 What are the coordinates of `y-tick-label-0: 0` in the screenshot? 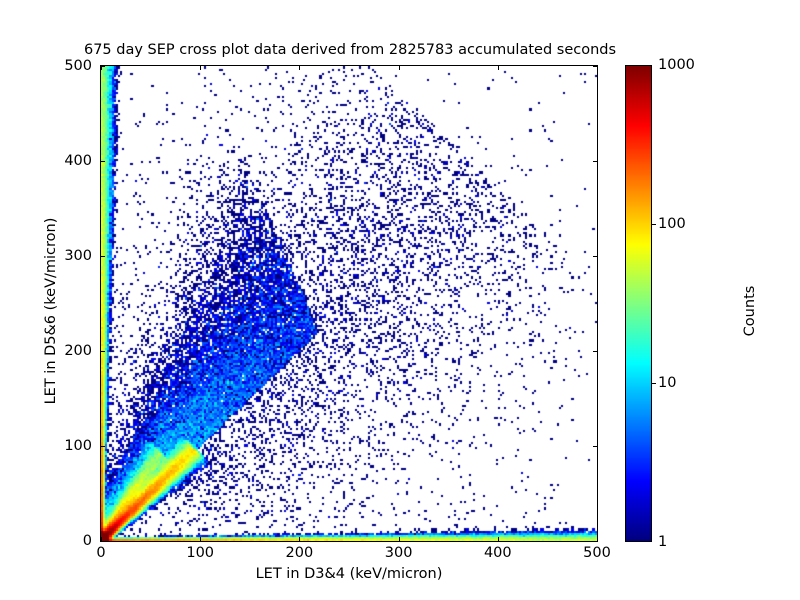 It's located at (87, 541).